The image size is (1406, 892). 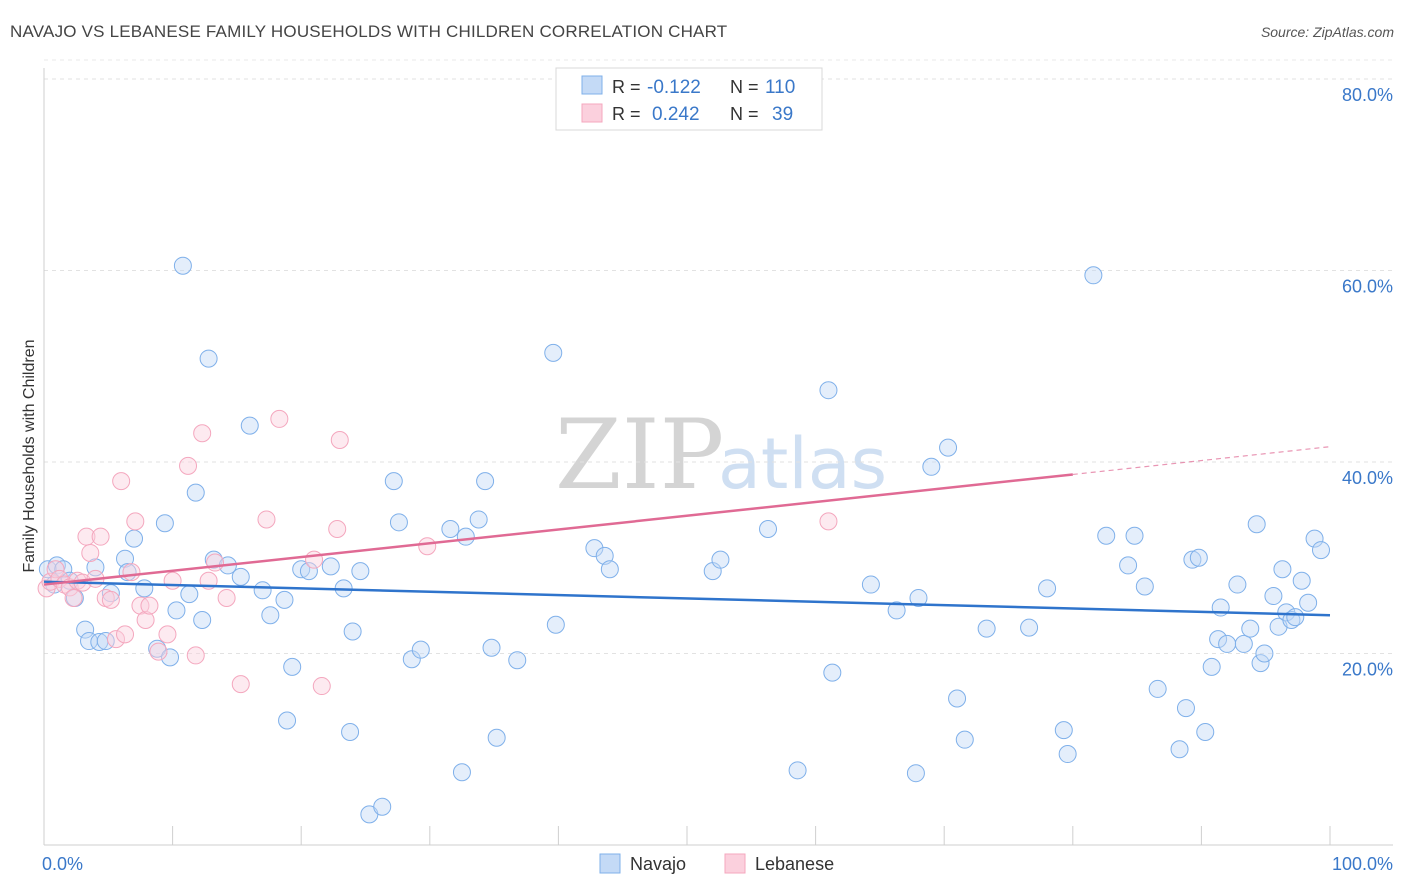 I want to click on lebanese-r-label: R =, so click(x=626, y=114).